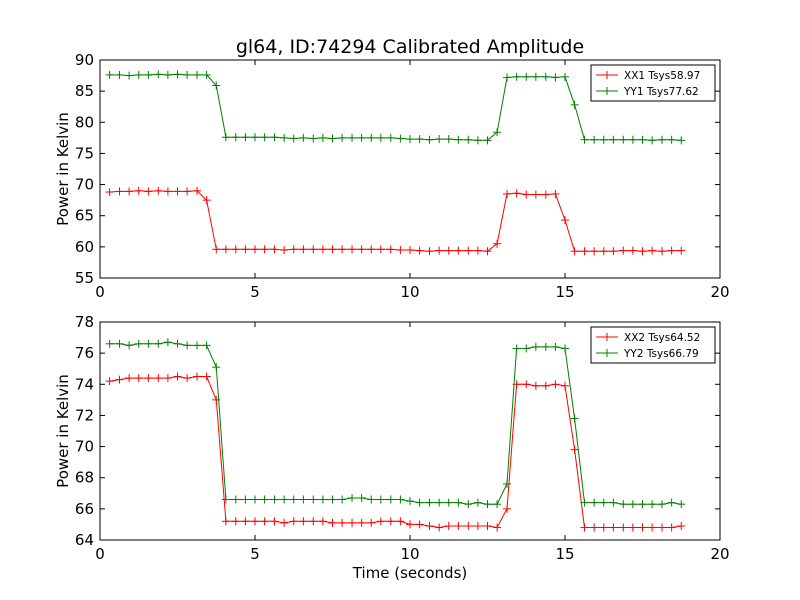  Describe the element at coordinates (84, 185) in the screenshot. I see `y-tick-label: 70` at that location.